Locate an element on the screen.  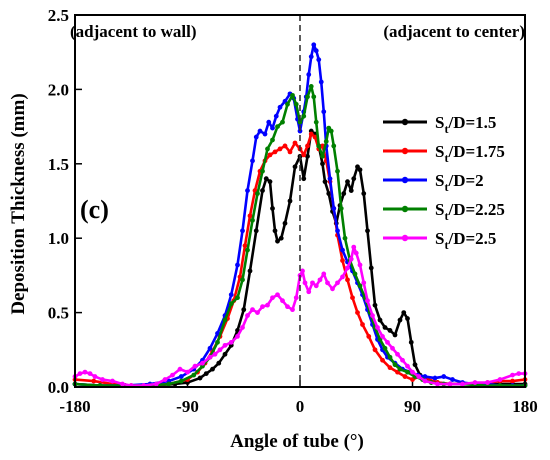
x-tick-label: 0 is located at coordinates (300, 406).